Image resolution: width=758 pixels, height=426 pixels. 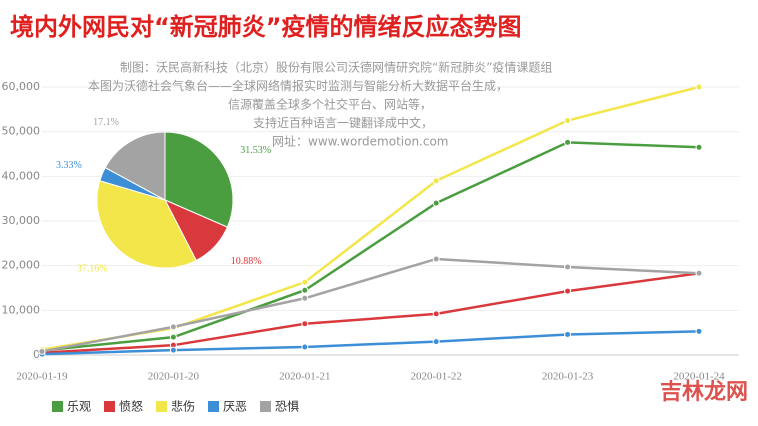 What do you see at coordinates (704, 392) in the screenshot?
I see `watermark: 吉林龙网` at bounding box center [704, 392].